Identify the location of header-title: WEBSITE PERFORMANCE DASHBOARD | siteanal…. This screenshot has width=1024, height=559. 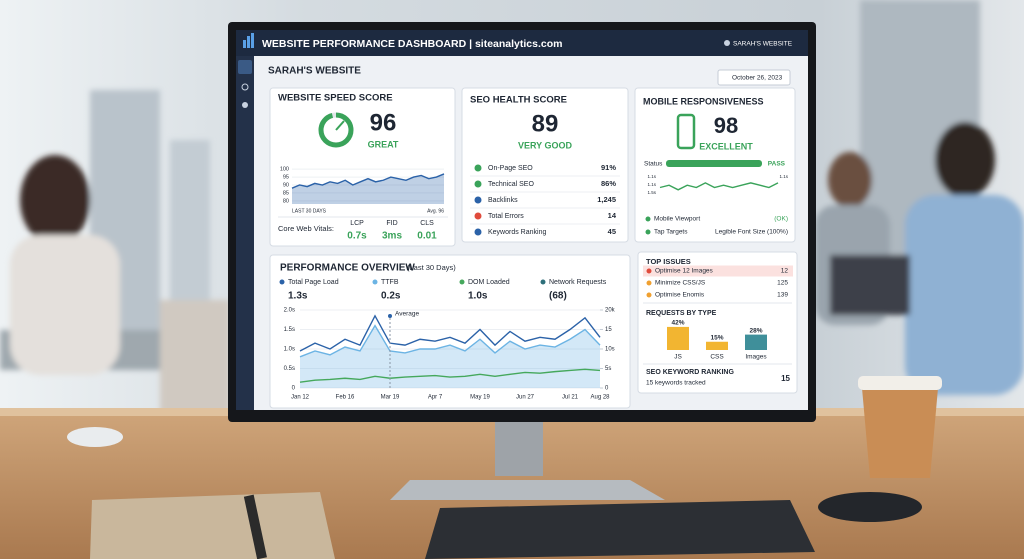
(412, 44).